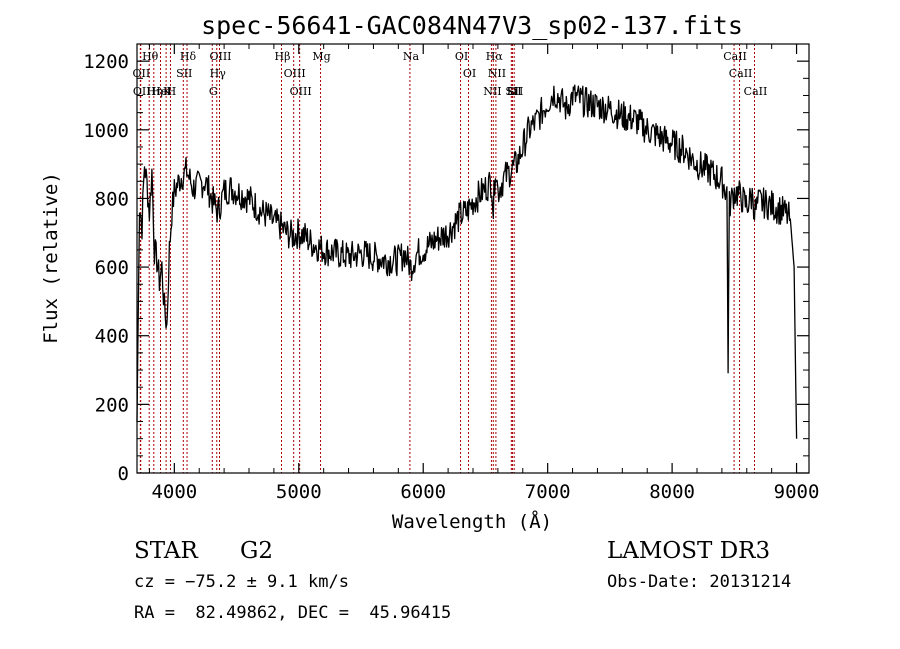 This screenshot has height=649, width=900. Describe the element at coordinates (112, 199) in the screenshot. I see `y-tick-label: 800` at that location.